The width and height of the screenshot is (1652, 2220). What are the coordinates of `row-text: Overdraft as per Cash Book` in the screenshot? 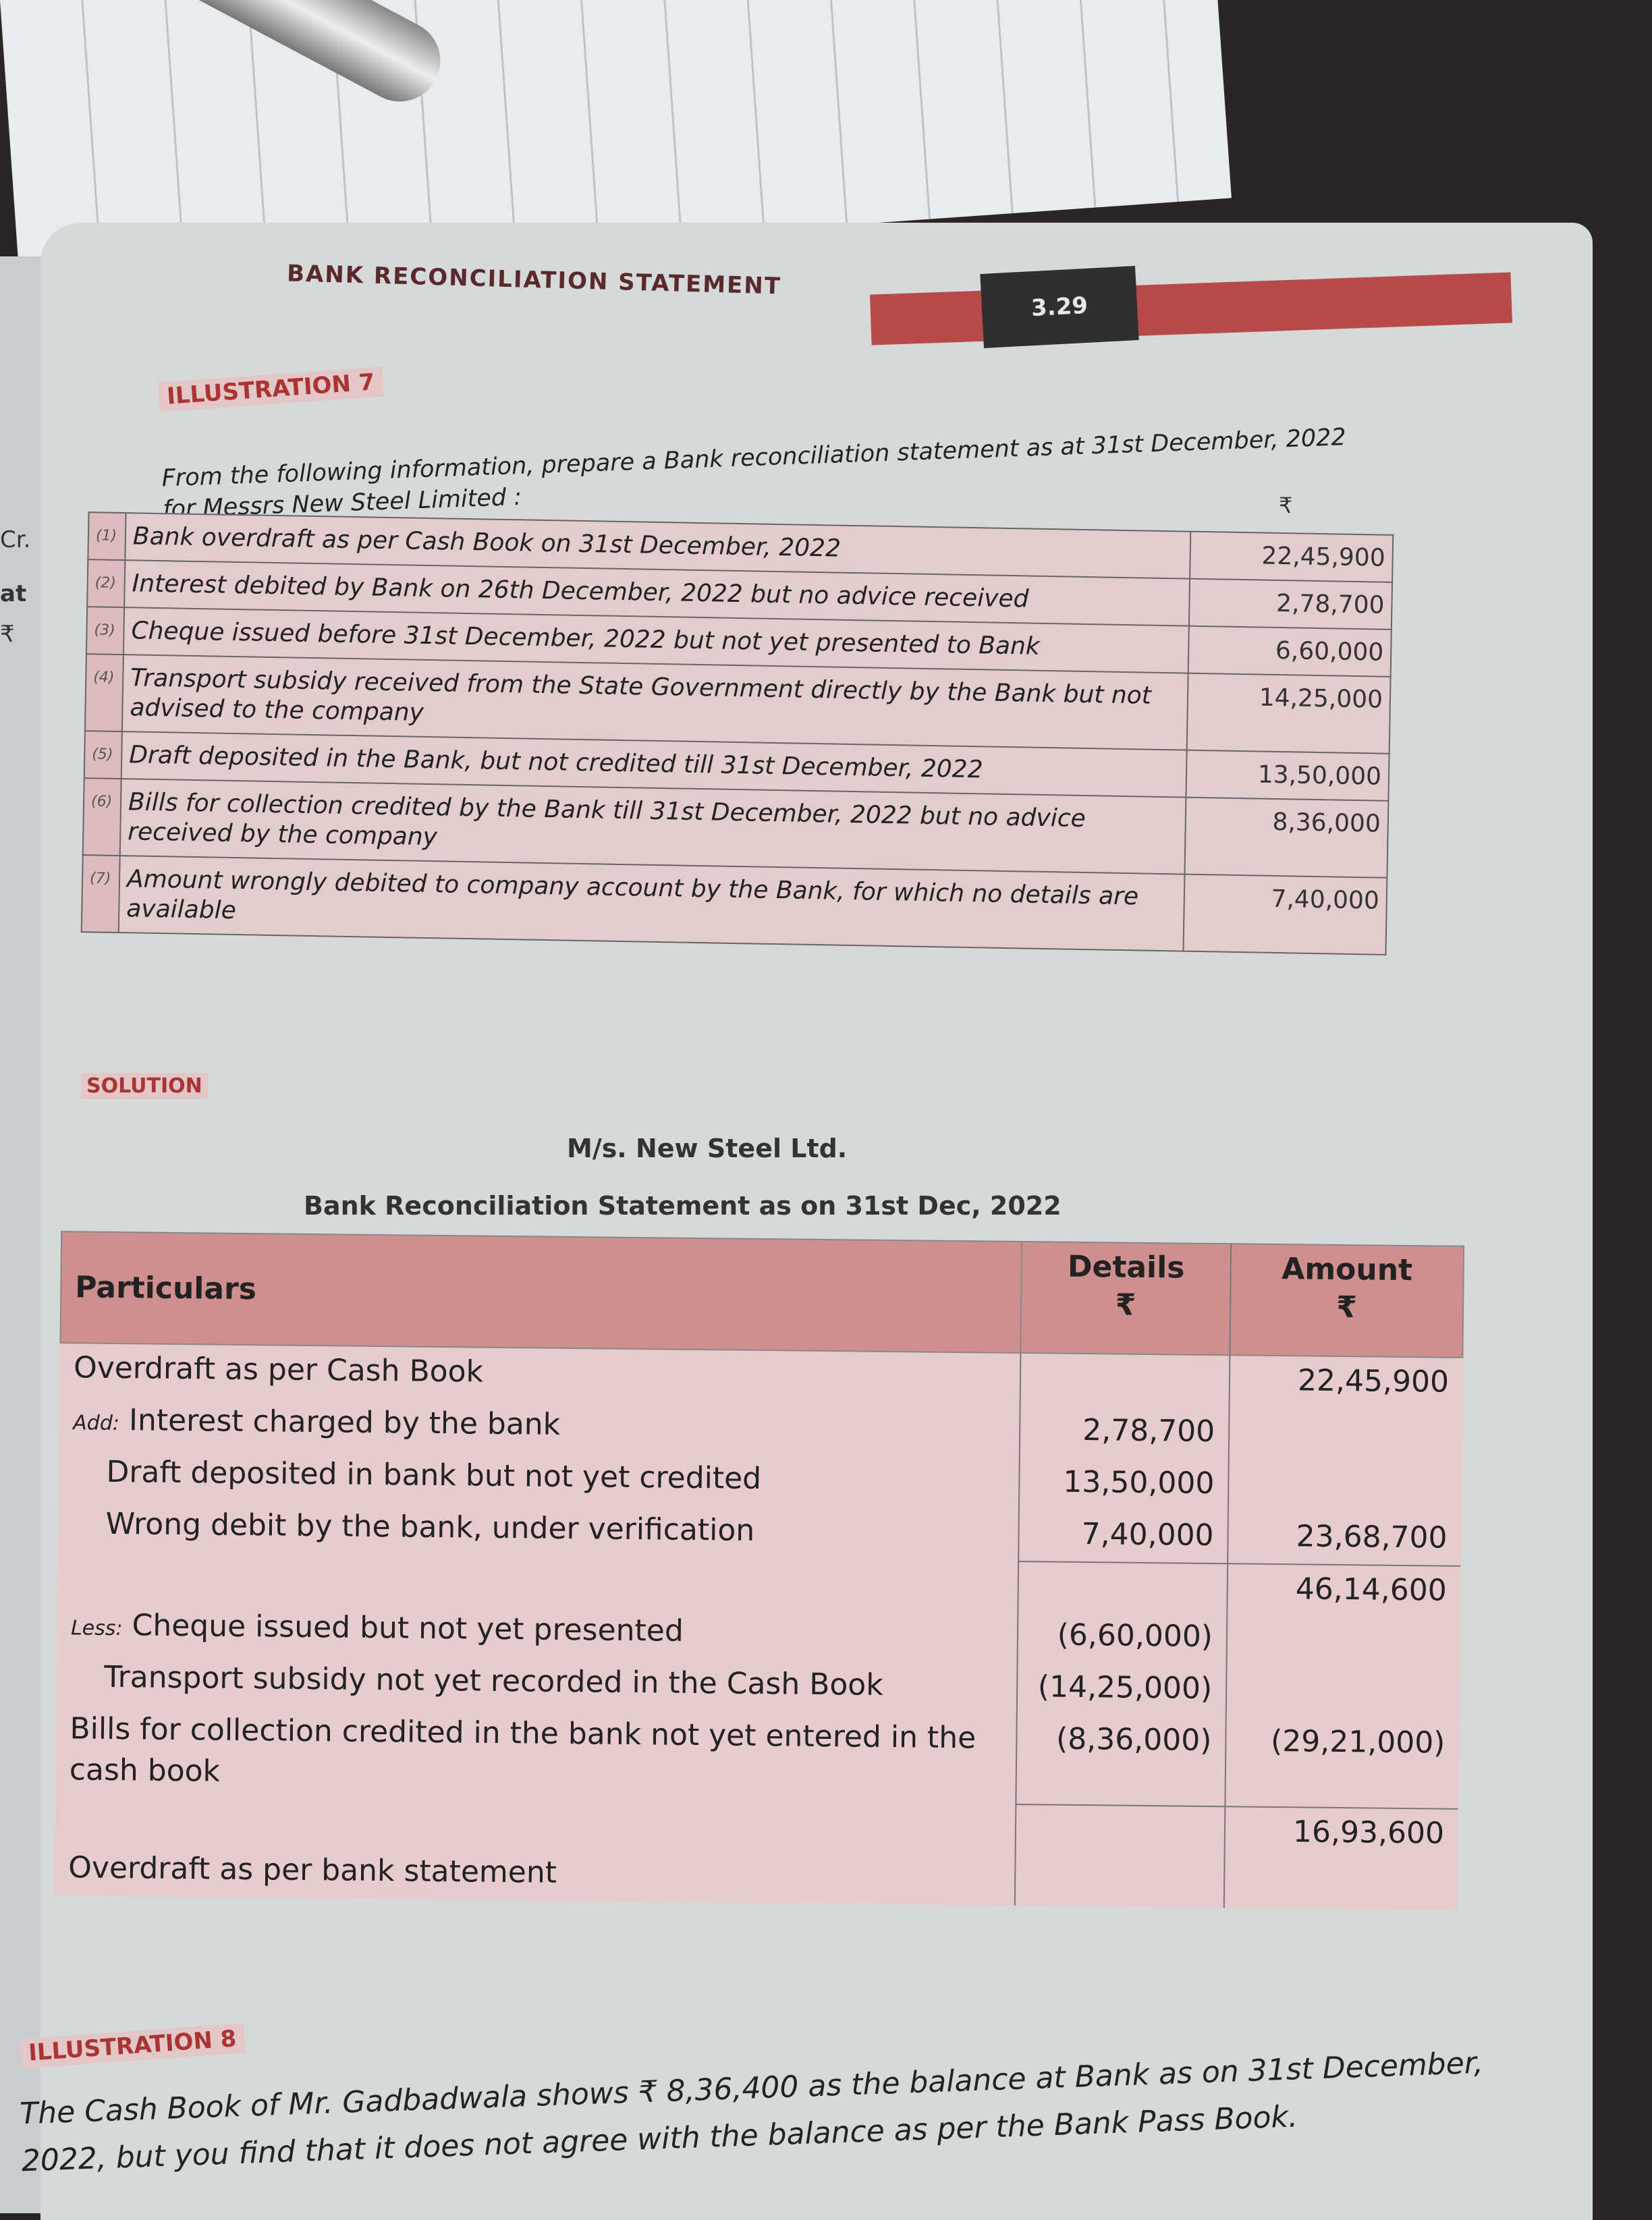 It's located at (278, 1370).